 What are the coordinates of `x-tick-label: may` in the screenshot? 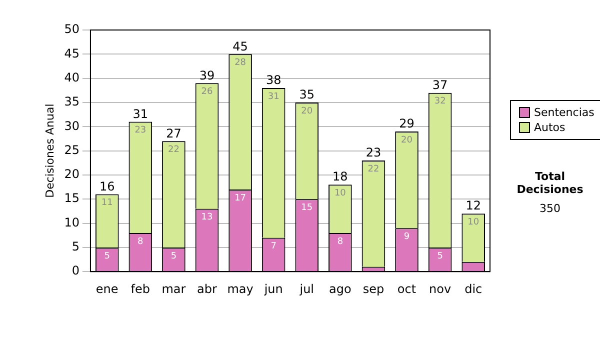 It's located at (240, 289).